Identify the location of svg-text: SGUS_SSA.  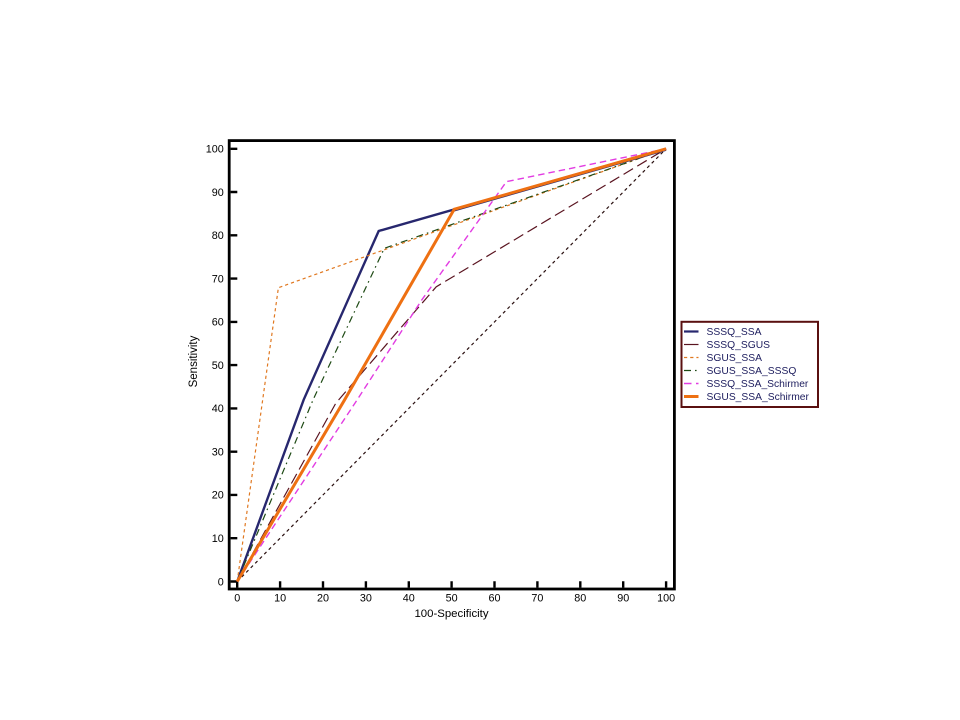
(735, 358).